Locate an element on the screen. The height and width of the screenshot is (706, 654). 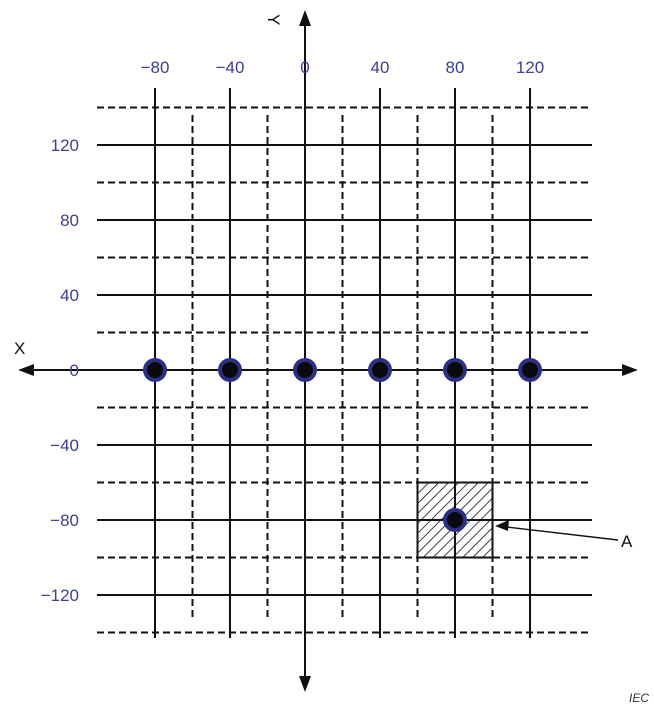
callout-label-a: A is located at coordinates (627, 541).